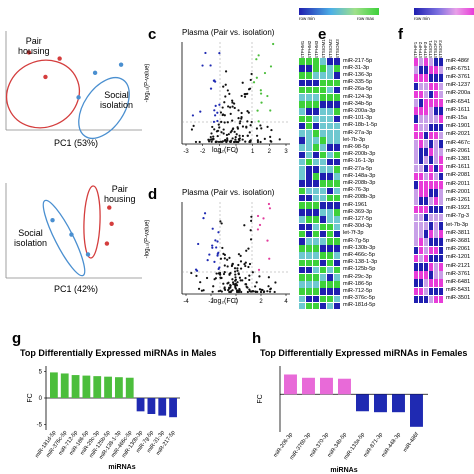 The image size is (474, 474). What do you see at coordinates (391, 445) in the screenshot?
I see `x-tick-label: miR-448-3p` at bounding box center [391, 445].